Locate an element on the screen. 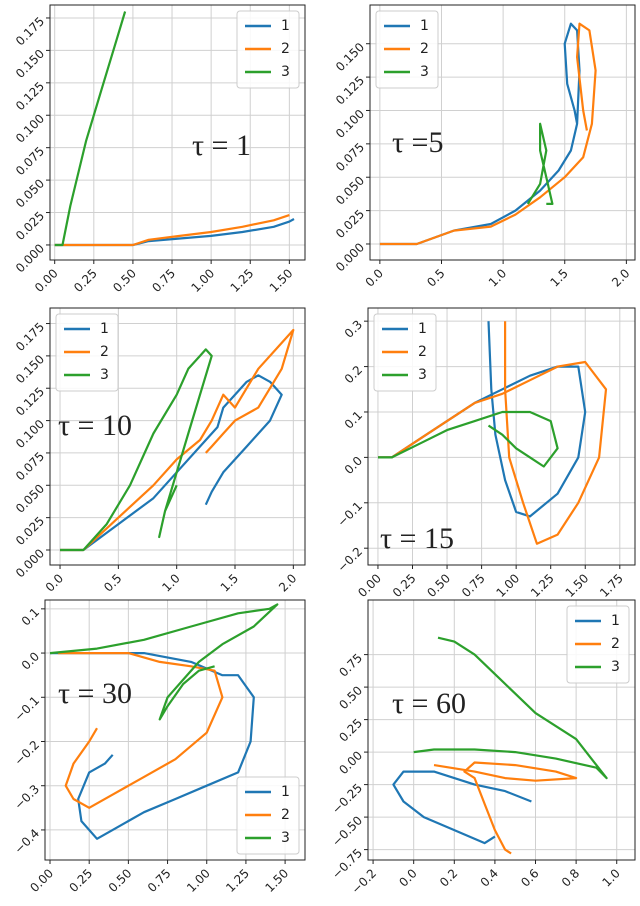  x-tick-label: 1.25 is located at coordinates (242, 280).